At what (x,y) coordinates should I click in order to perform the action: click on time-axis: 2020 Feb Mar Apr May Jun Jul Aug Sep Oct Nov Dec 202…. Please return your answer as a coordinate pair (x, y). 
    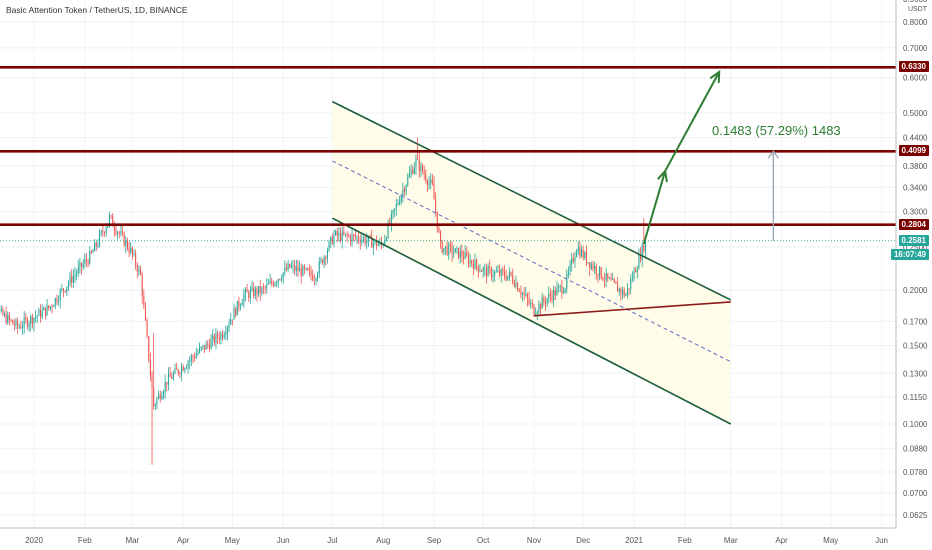
    Looking at the image, I should click on (456, 540).